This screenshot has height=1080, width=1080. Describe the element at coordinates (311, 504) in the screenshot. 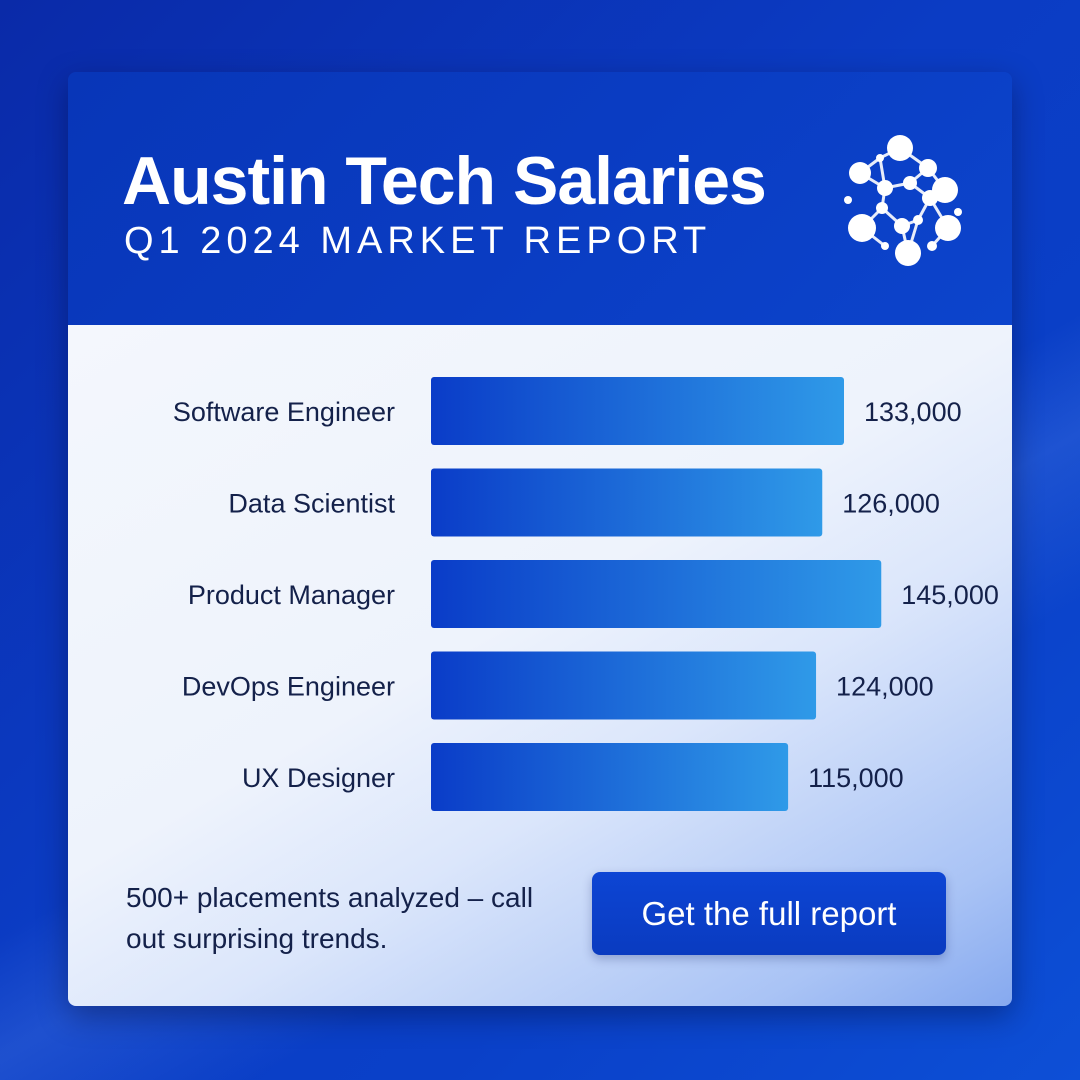

I see `category-label-data-scientist: Data Scientist` at that location.